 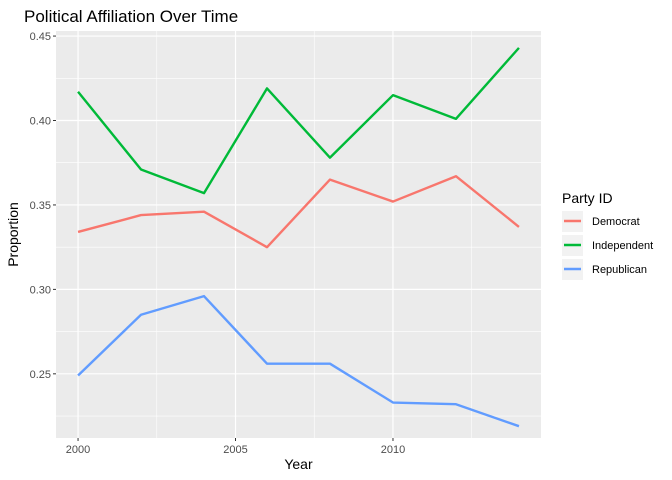 What do you see at coordinates (131, 16) in the screenshot?
I see `chart-title: Political Affiliation Over Time` at bounding box center [131, 16].